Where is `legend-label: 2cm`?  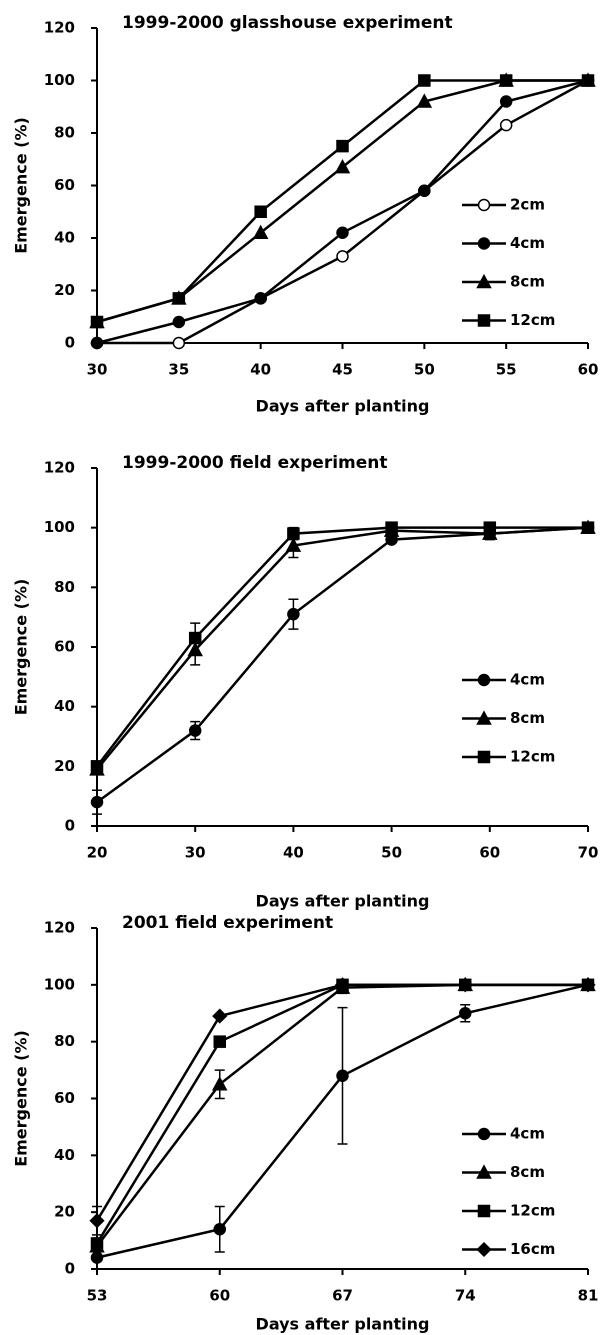
legend-label: 2cm is located at coordinates (527, 205).